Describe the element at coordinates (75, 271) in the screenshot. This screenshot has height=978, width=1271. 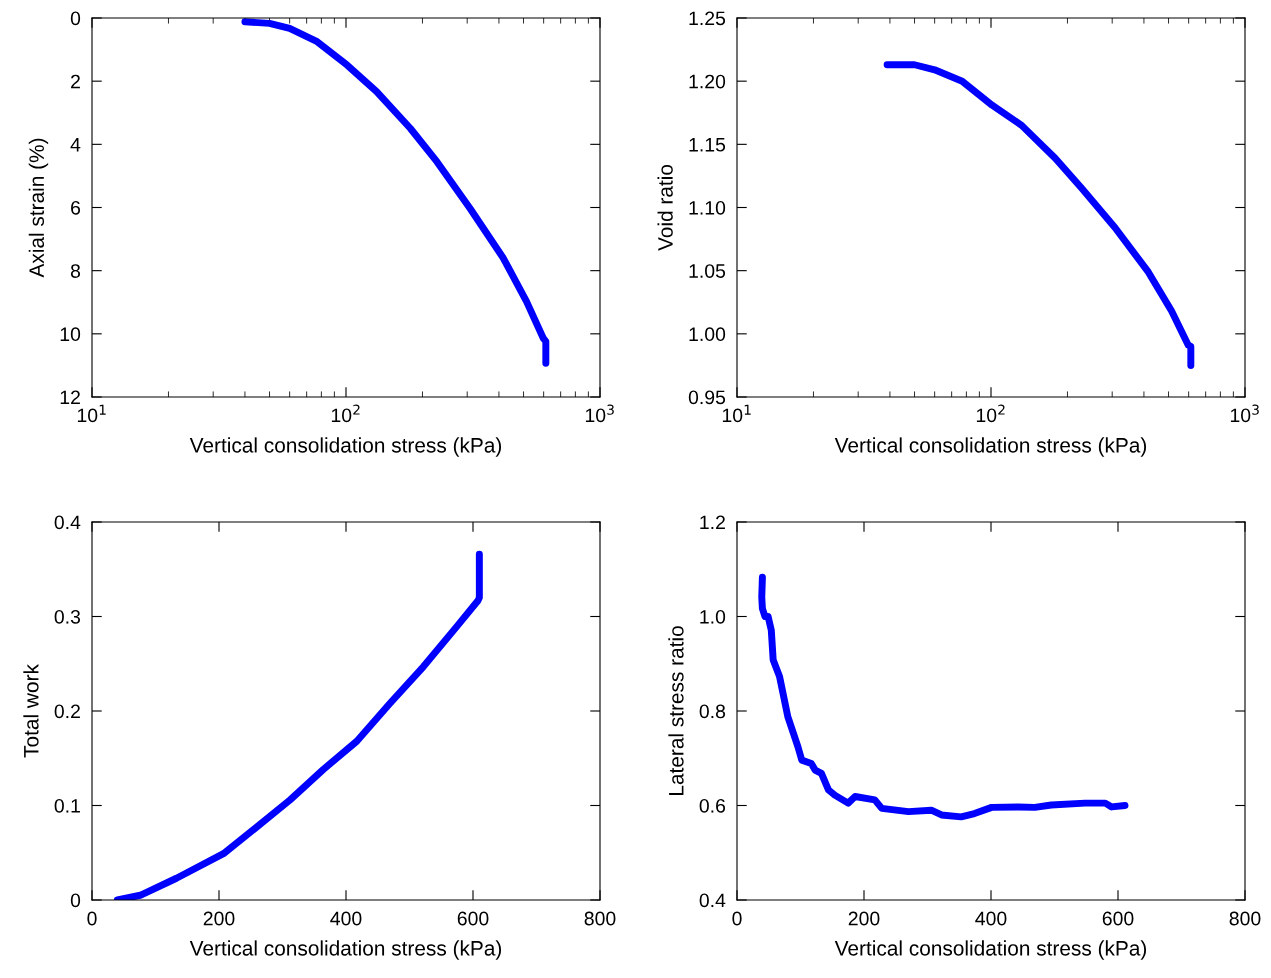
I see `y-tick-label: 8` at that location.